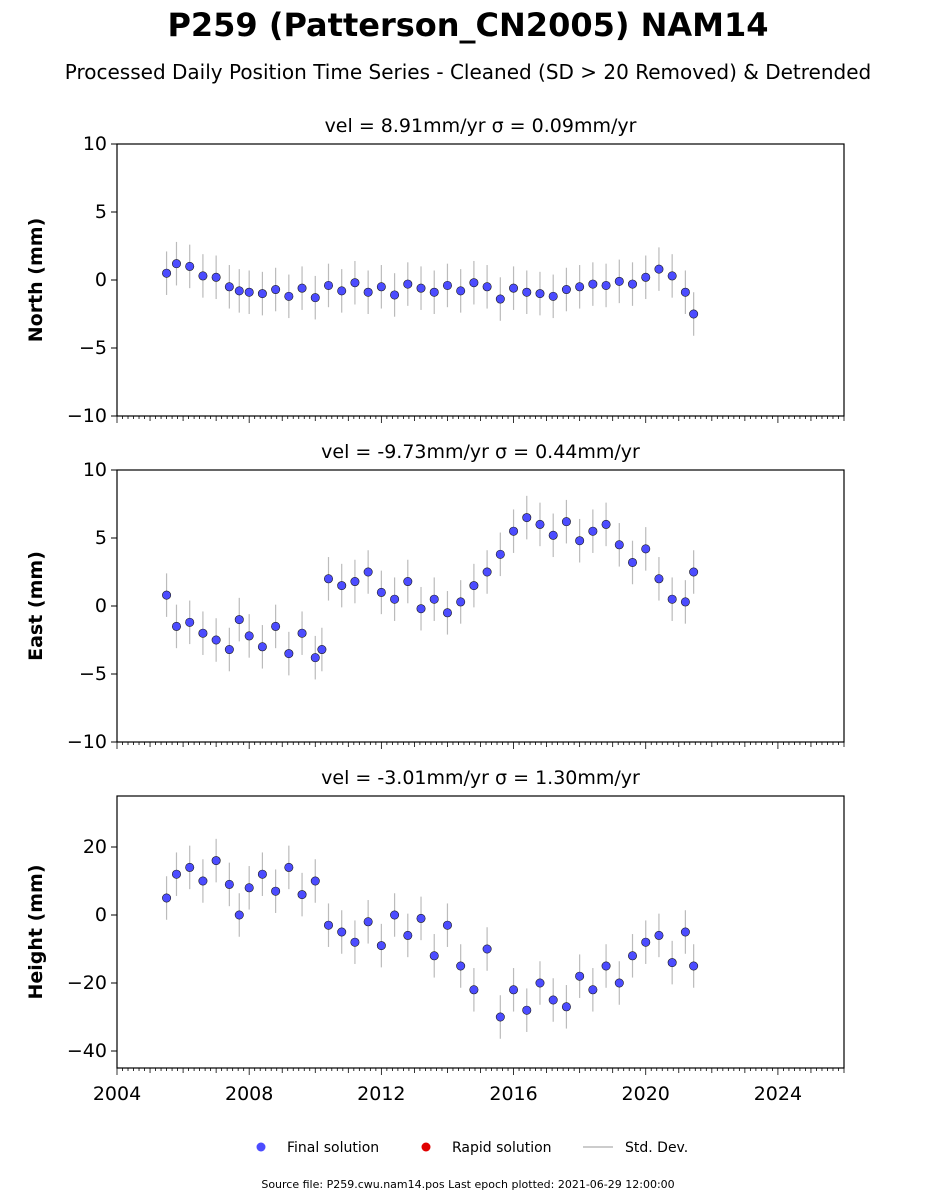 The width and height of the screenshot is (937, 1200). What do you see at coordinates (36, 280) in the screenshot?
I see `y-axis-label: North (mm)` at bounding box center [36, 280].